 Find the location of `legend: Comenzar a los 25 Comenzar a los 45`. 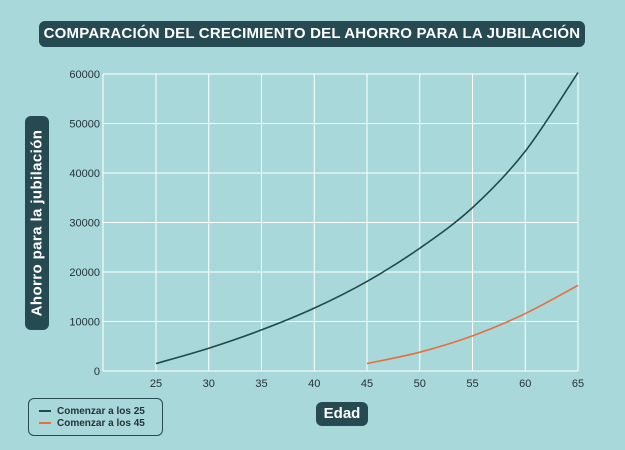

legend: Comenzar a los 25 Comenzar a los 45 is located at coordinates (95, 417).